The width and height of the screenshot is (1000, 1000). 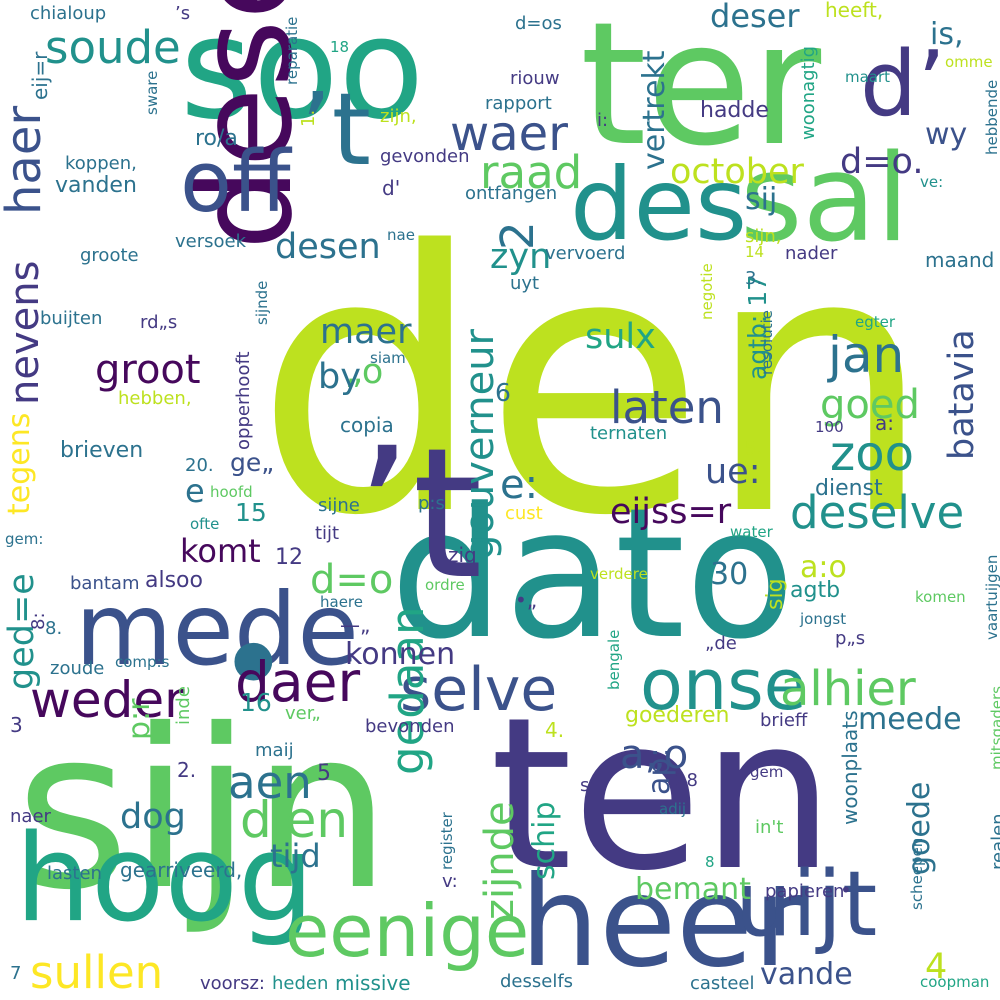 I want to click on cloud-word: gouverneur, so click(x=480, y=444).